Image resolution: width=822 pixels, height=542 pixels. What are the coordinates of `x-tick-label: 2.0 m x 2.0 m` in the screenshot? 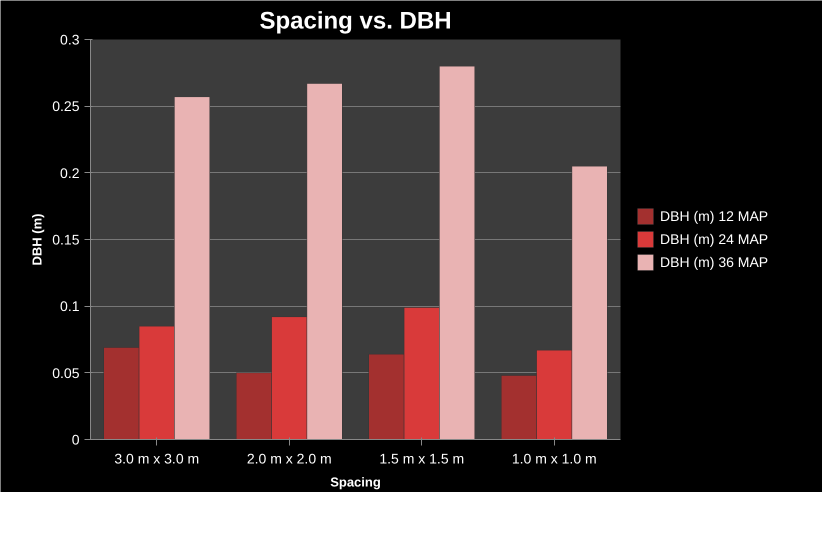 It's located at (289, 458).